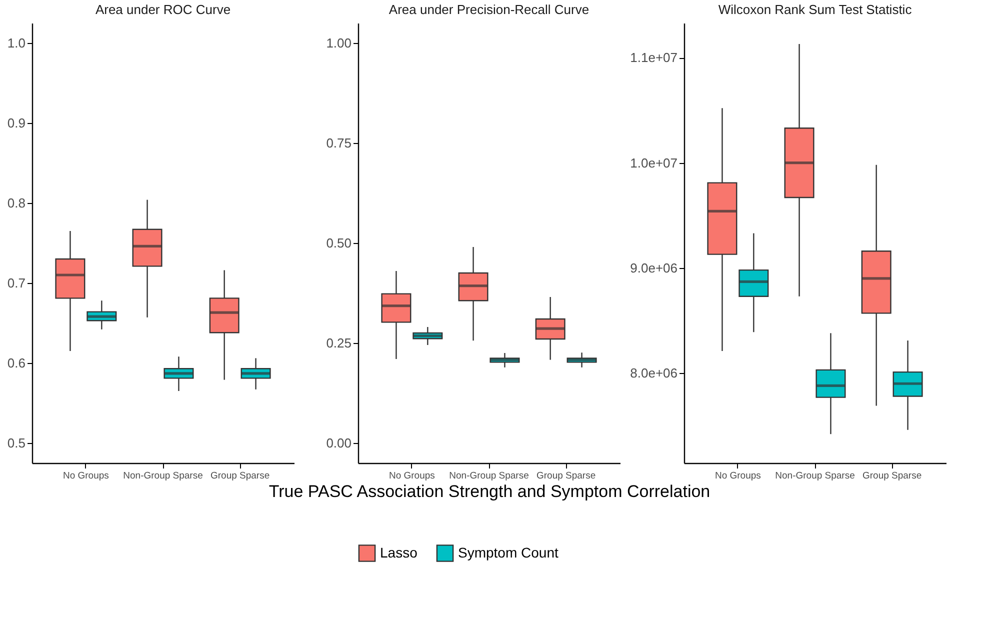  I want to click on y-tick-label: 0.9, so click(16, 123).